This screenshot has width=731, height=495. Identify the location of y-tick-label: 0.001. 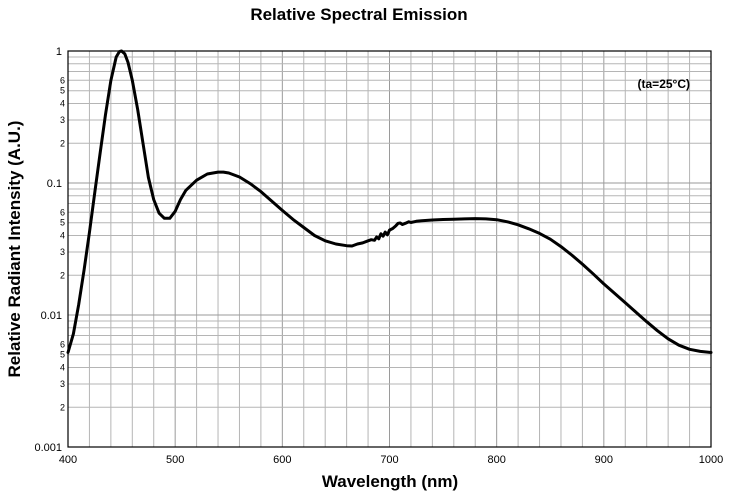
(48, 448).